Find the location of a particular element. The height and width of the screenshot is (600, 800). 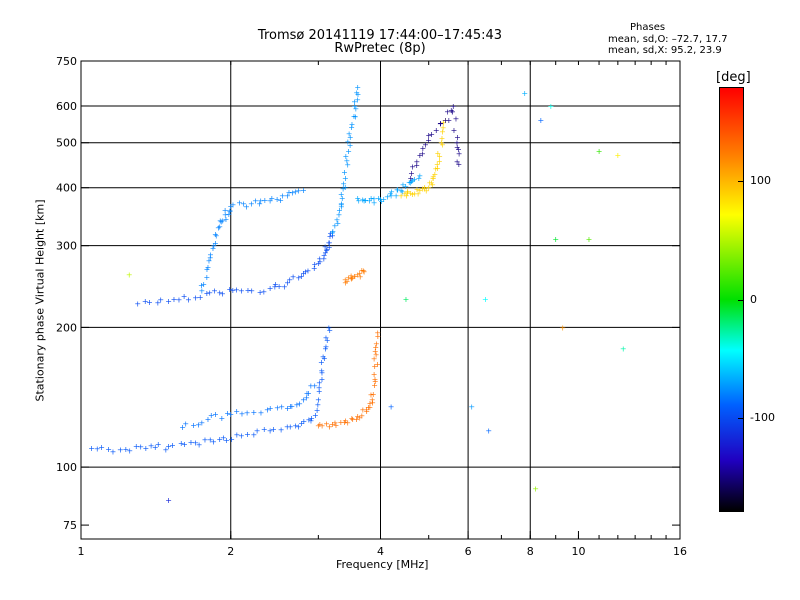

colorbar-tick-mark is located at coordinates (741, 182).